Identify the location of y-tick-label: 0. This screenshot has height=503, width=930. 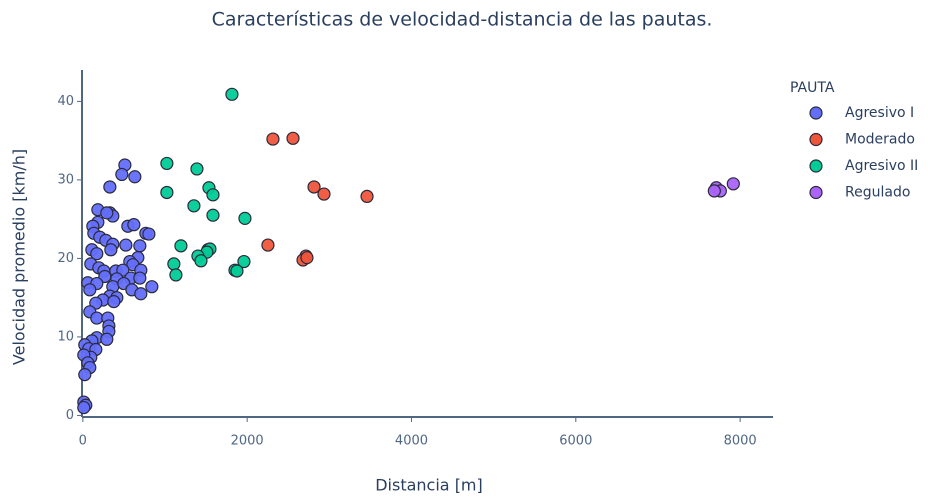
(70, 415).